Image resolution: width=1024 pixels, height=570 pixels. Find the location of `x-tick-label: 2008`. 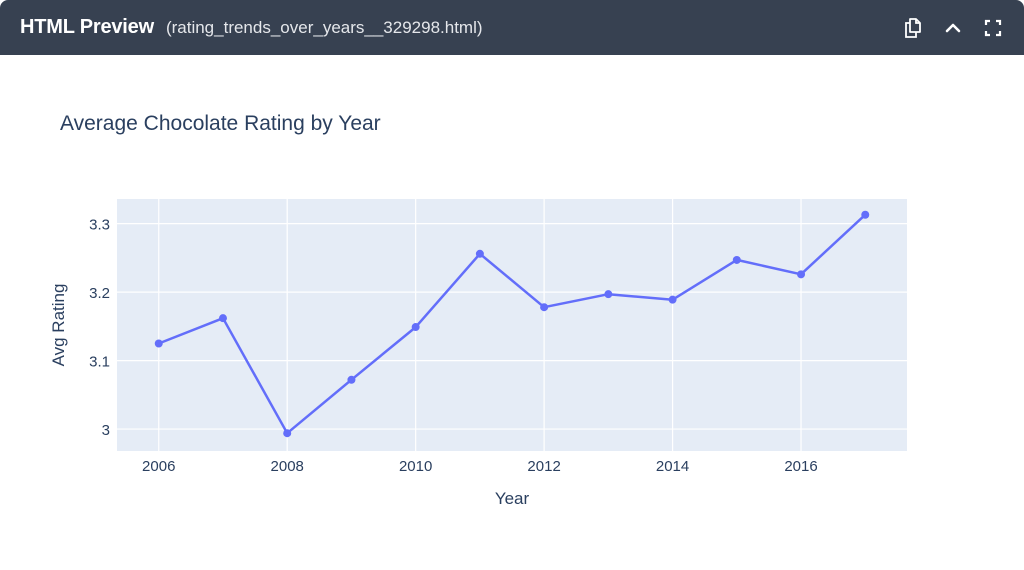

x-tick-label: 2008 is located at coordinates (287, 466).